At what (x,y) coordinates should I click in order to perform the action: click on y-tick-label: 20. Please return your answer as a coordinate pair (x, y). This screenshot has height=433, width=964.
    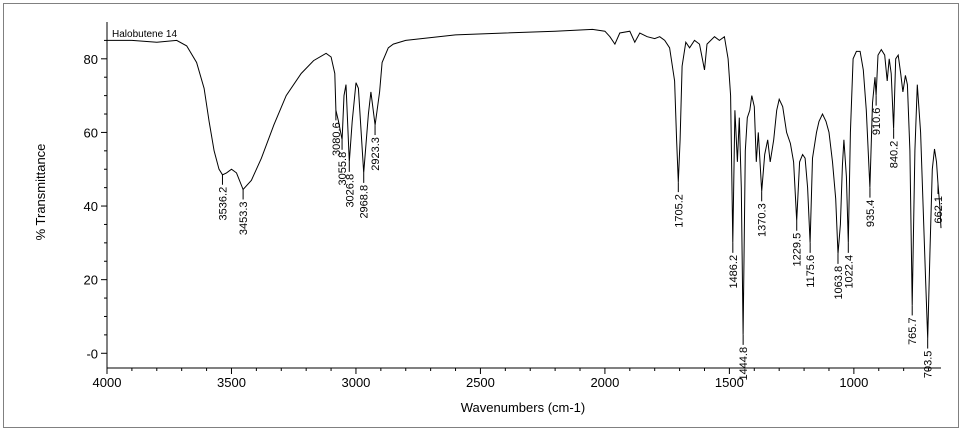
    Looking at the image, I should click on (91, 280).